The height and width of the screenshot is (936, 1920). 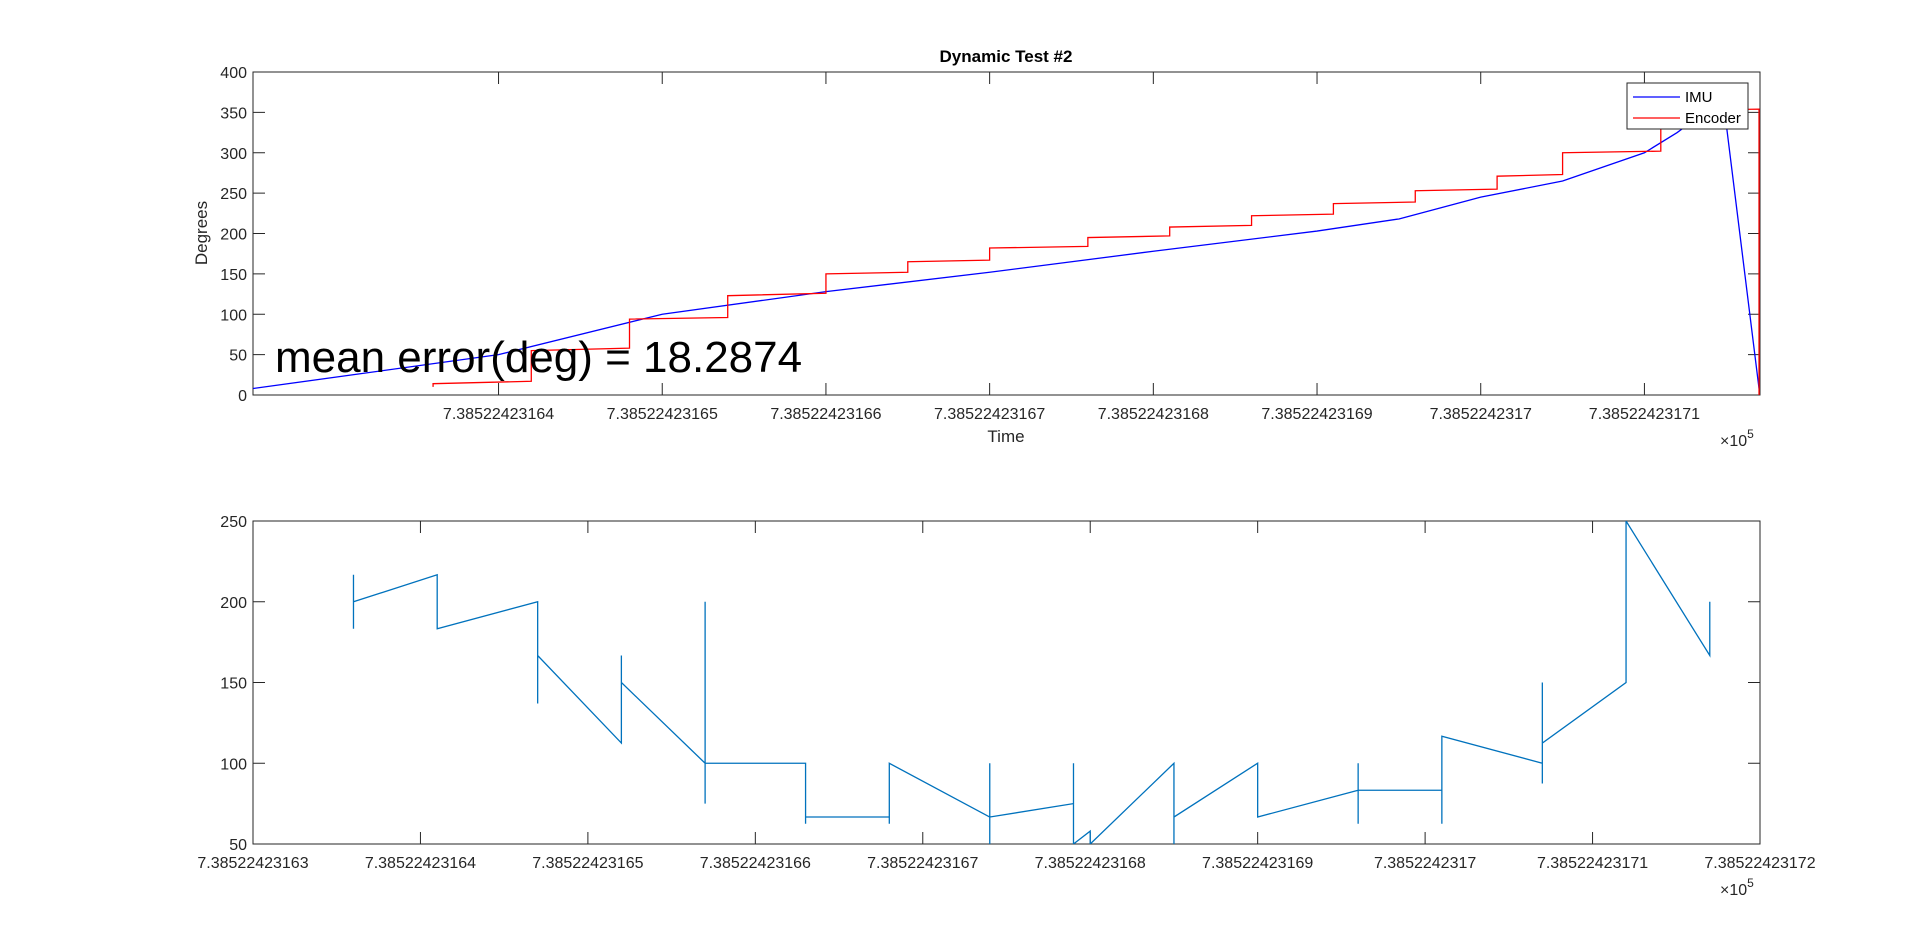 What do you see at coordinates (233, 73) in the screenshot?
I see `y-tick-label: 400` at bounding box center [233, 73].